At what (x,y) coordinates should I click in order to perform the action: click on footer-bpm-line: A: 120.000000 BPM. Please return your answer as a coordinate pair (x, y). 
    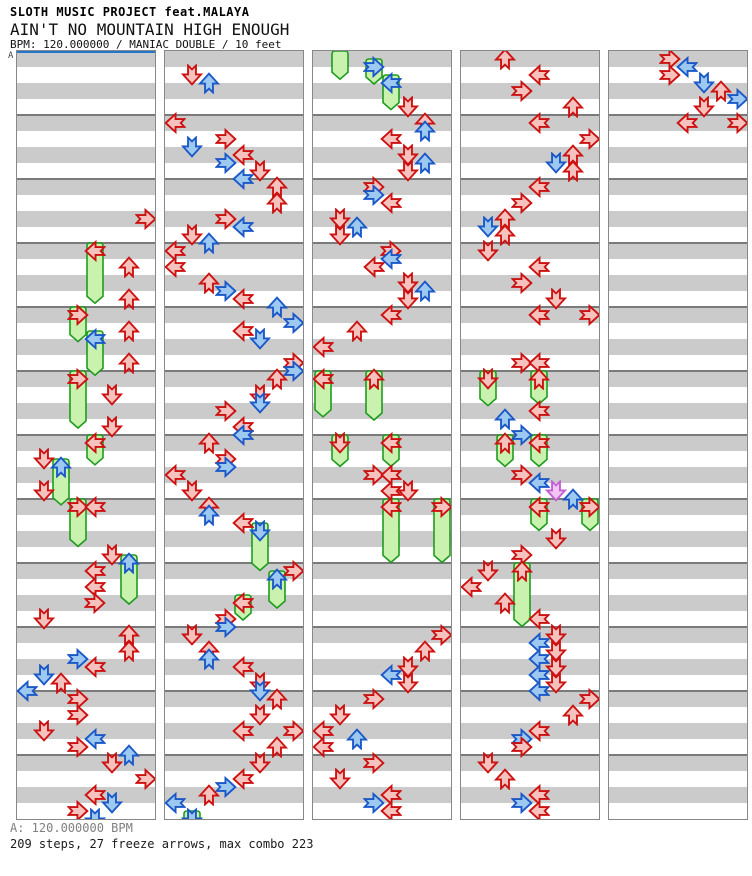
    Looking at the image, I should click on (71, 828).